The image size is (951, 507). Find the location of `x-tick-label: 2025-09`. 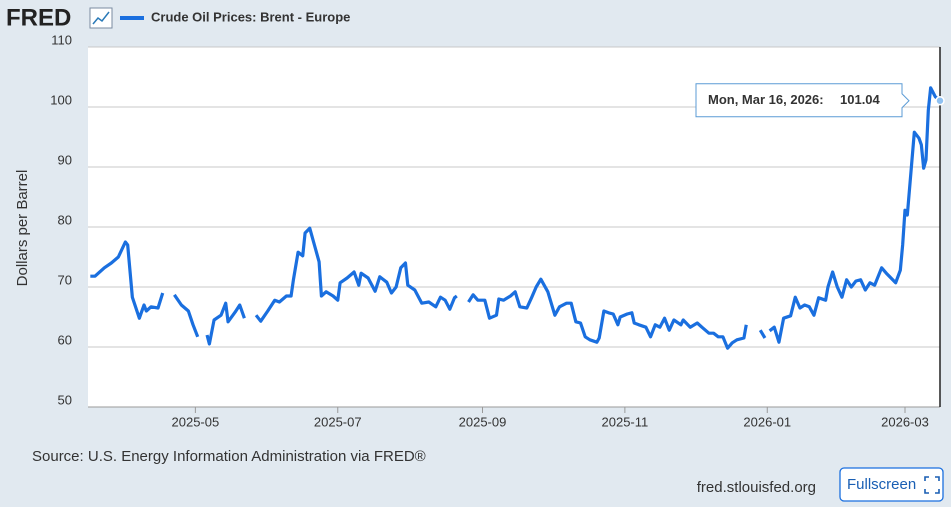

x-tick-label: 2025-09 is located at coordinates (483, 421).